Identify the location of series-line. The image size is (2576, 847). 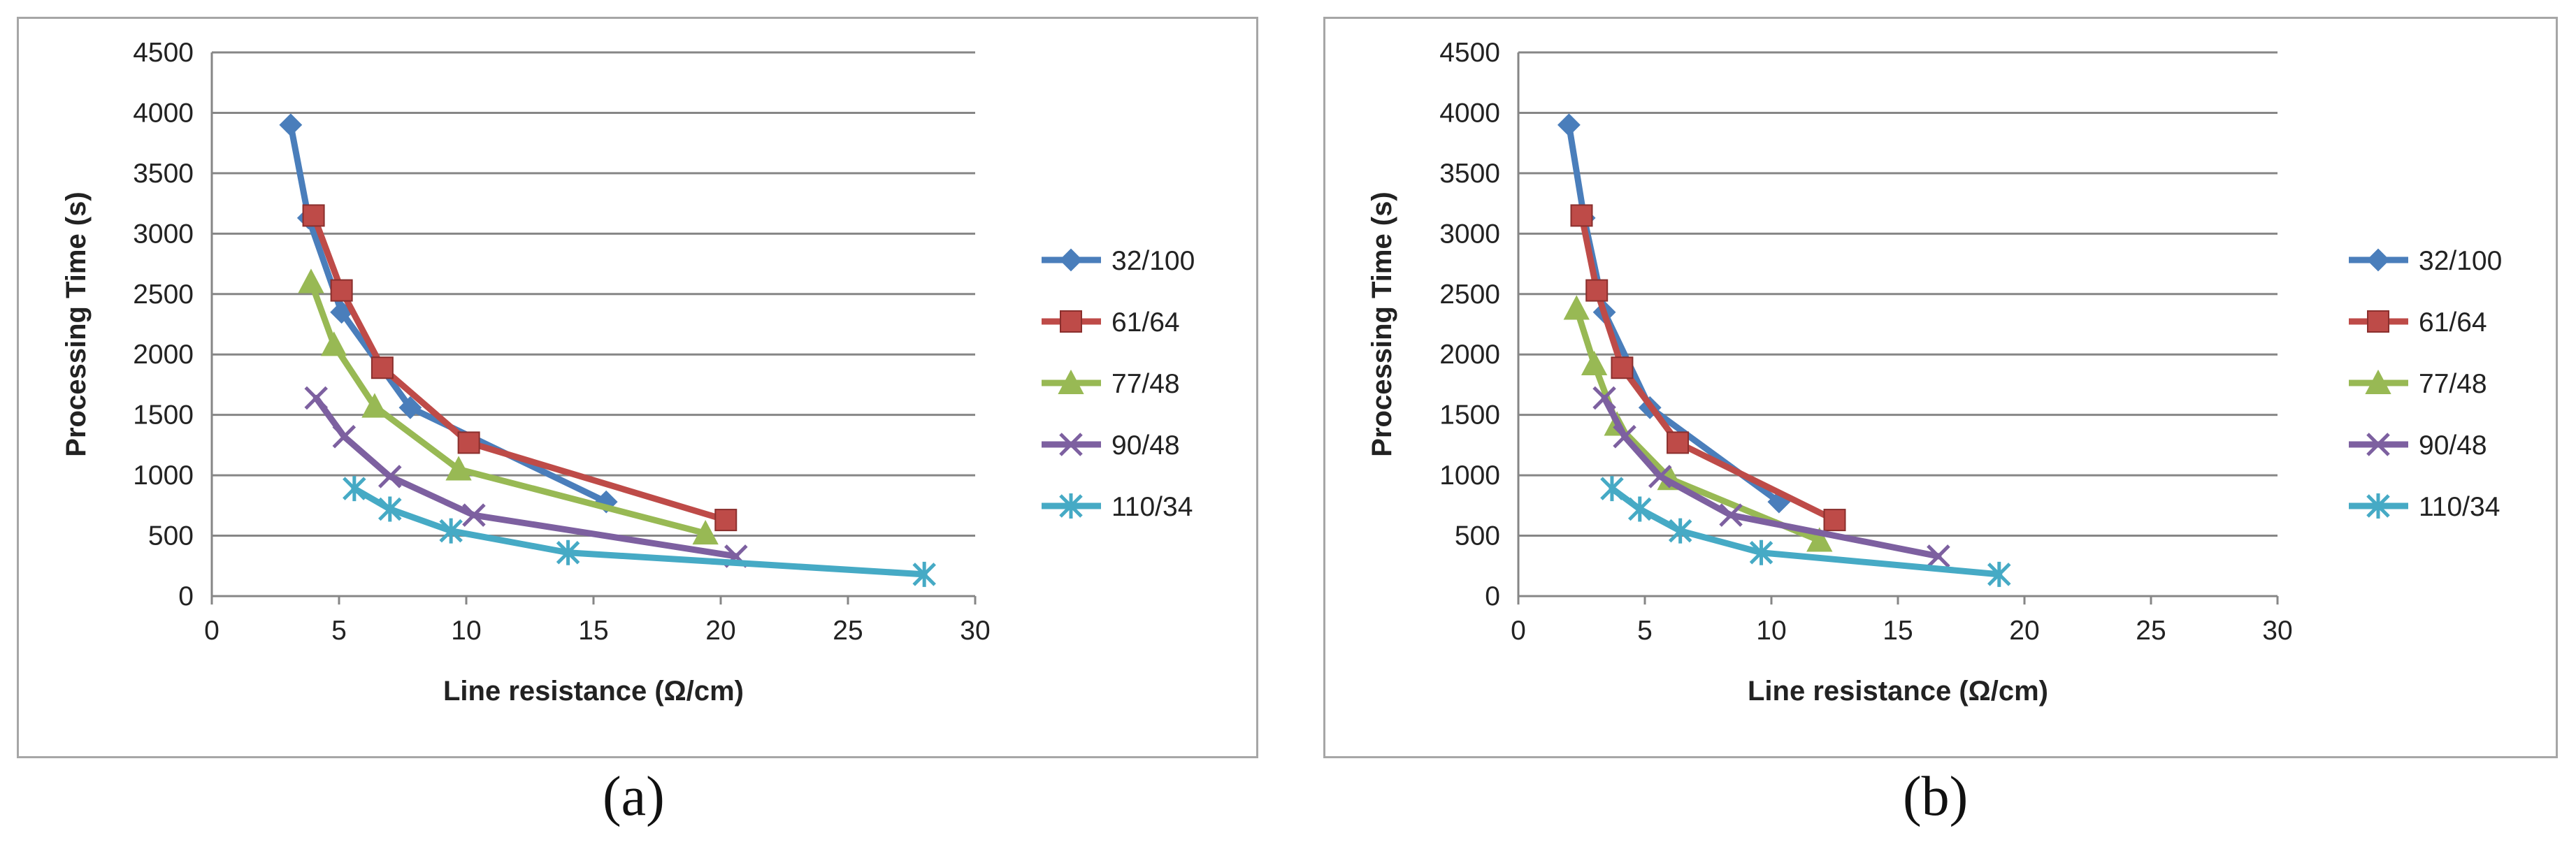
(1771, 477).